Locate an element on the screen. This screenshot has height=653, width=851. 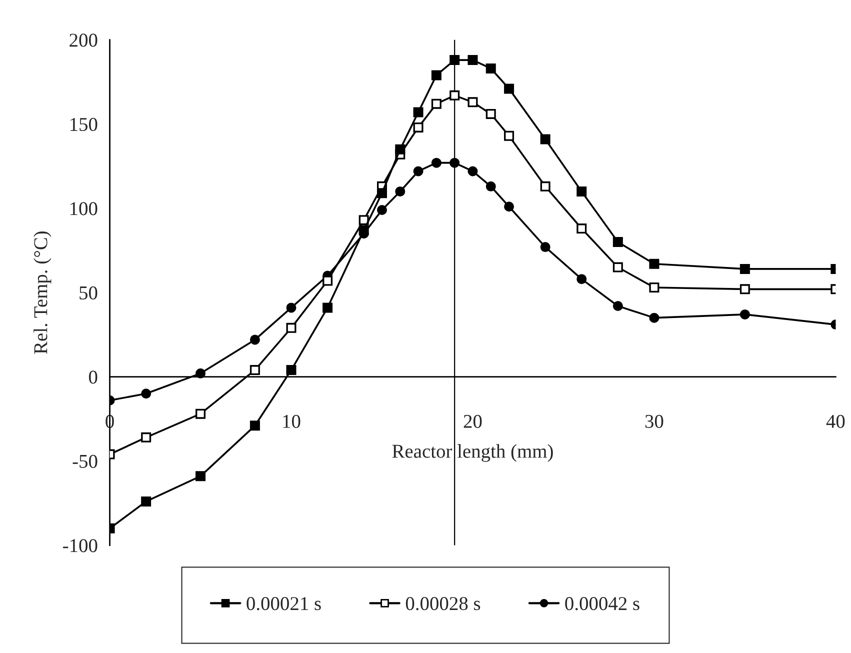
y-axis-title: Rel. Temp. (°C) is located at coordinates (43, 293).